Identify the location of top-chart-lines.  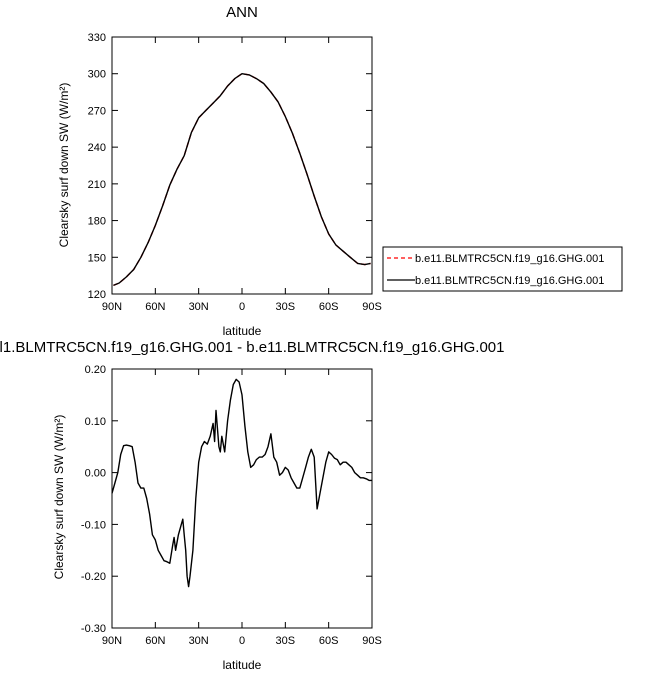
(242, 179).